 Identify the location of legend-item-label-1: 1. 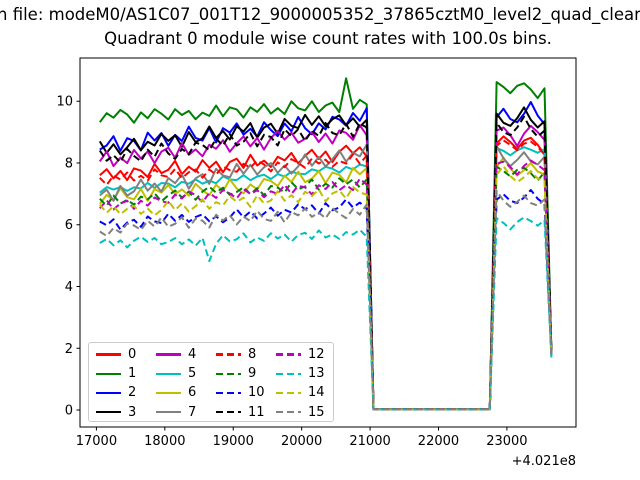
(132, 374).